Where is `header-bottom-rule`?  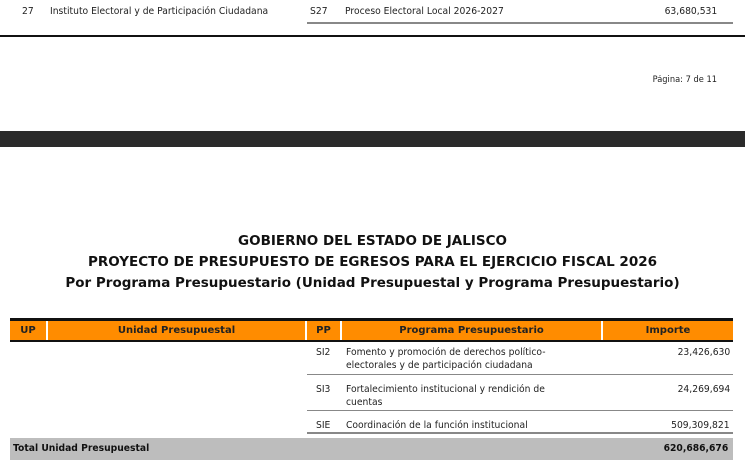
header-bottom-rule is located at coordinates (371, 341).